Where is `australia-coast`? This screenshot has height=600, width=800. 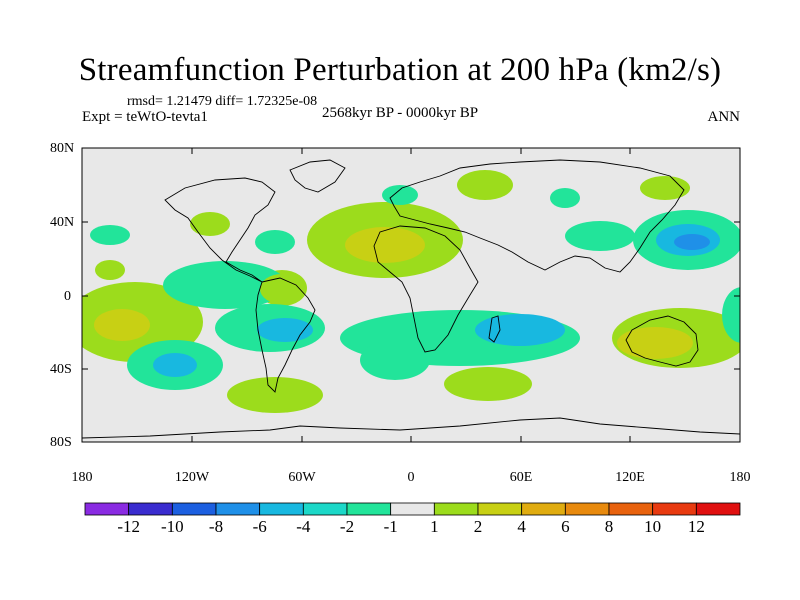 australia-coast is located at coordinates (662, 341).